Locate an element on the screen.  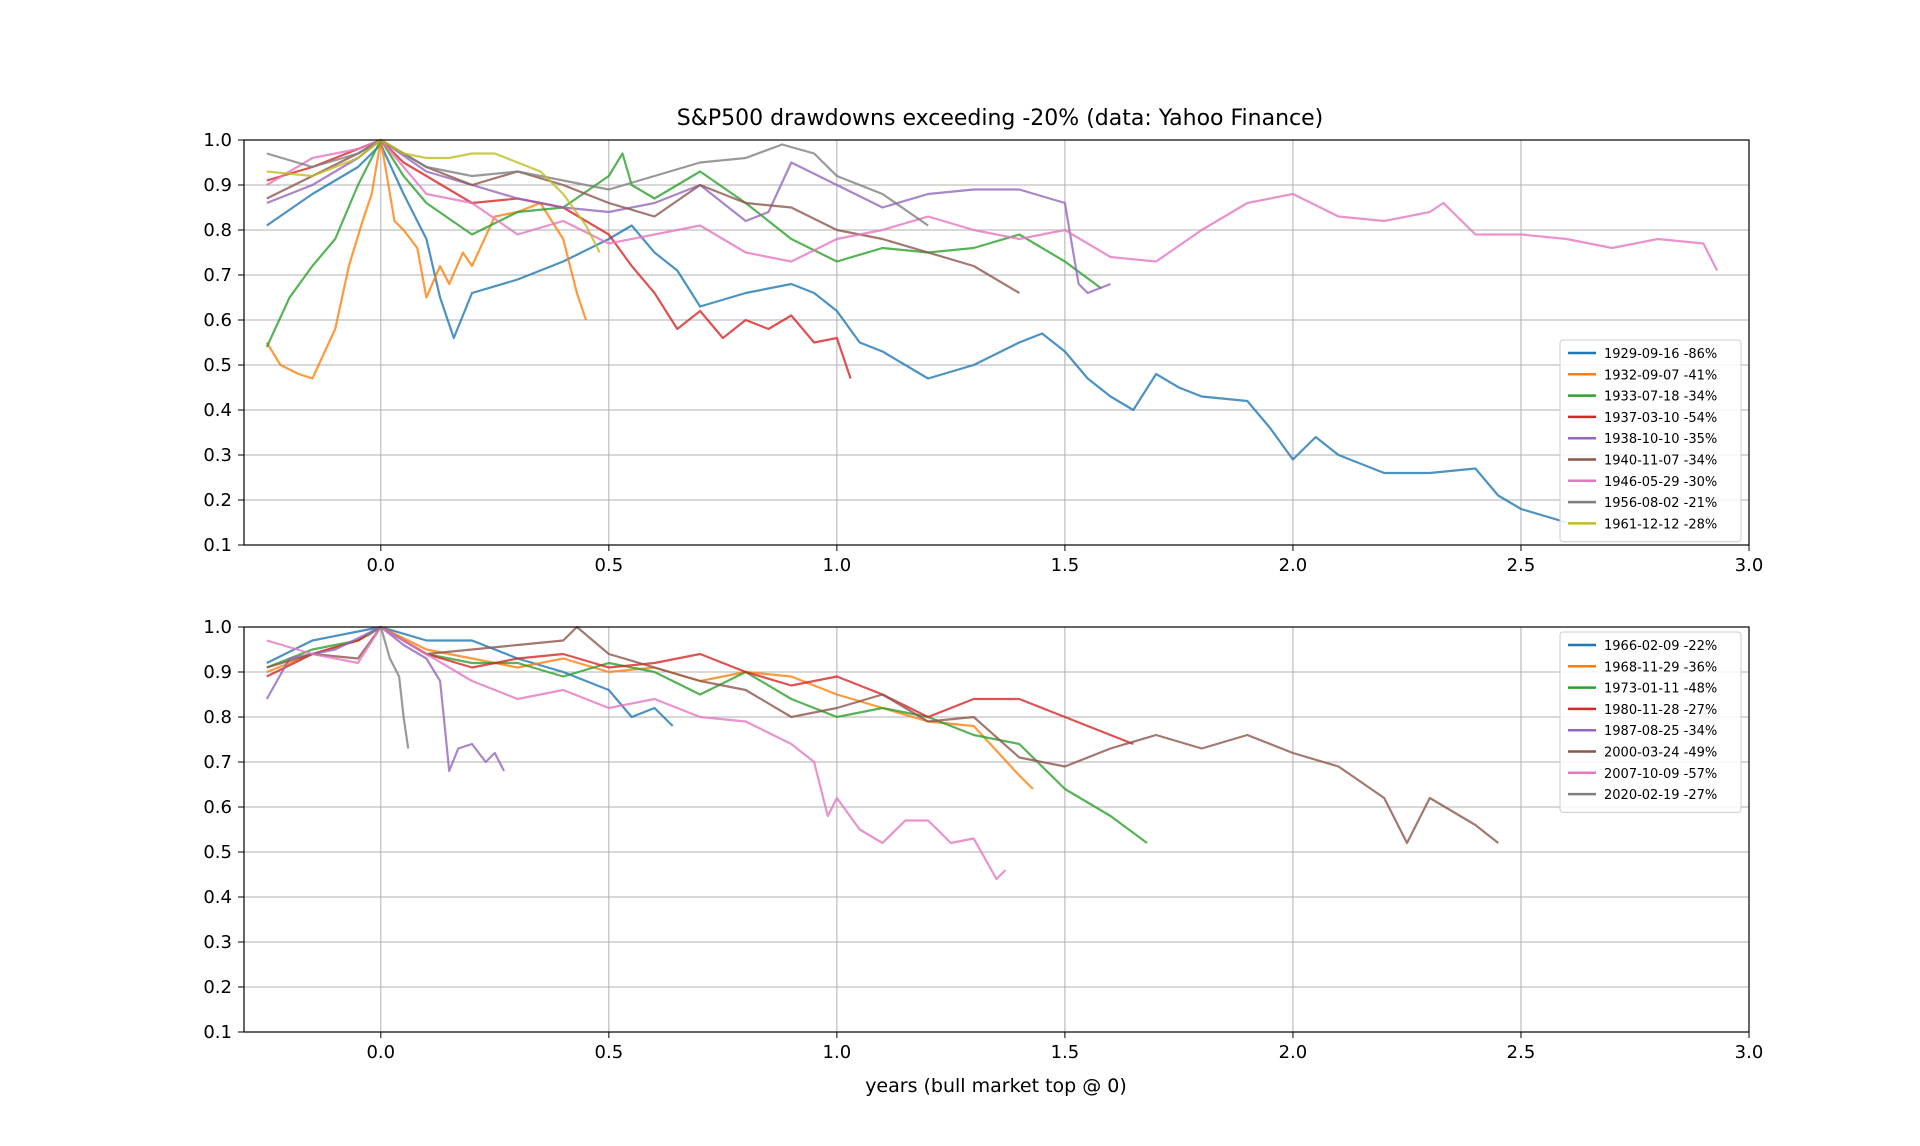
series-lines-bottom is located at coordinates (882, 753).